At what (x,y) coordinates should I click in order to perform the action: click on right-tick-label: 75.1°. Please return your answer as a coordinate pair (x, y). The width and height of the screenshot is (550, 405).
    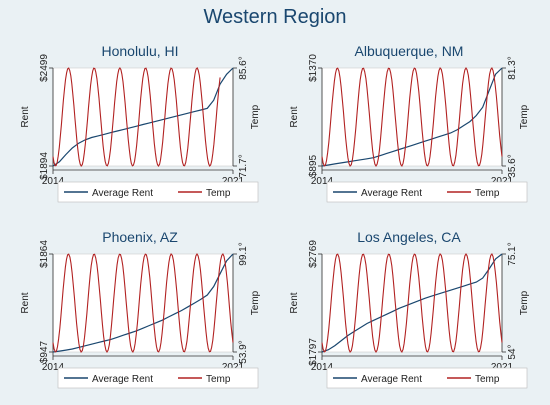
    Looking at the image, I should click on (512, 253).